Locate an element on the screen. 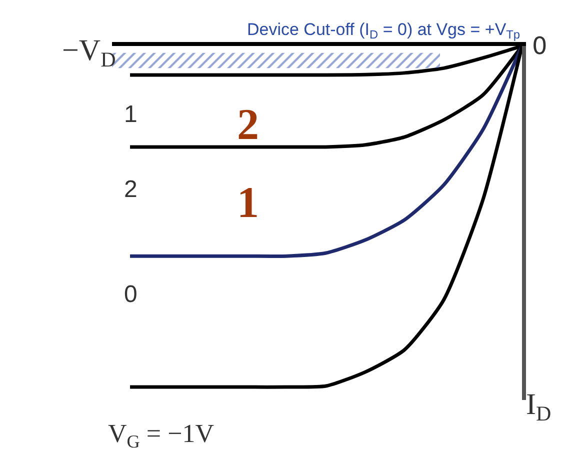 This screenshot has width=571, height=473. x-axis-title: −V$_{D}$ is located at coordinates (89, 53).